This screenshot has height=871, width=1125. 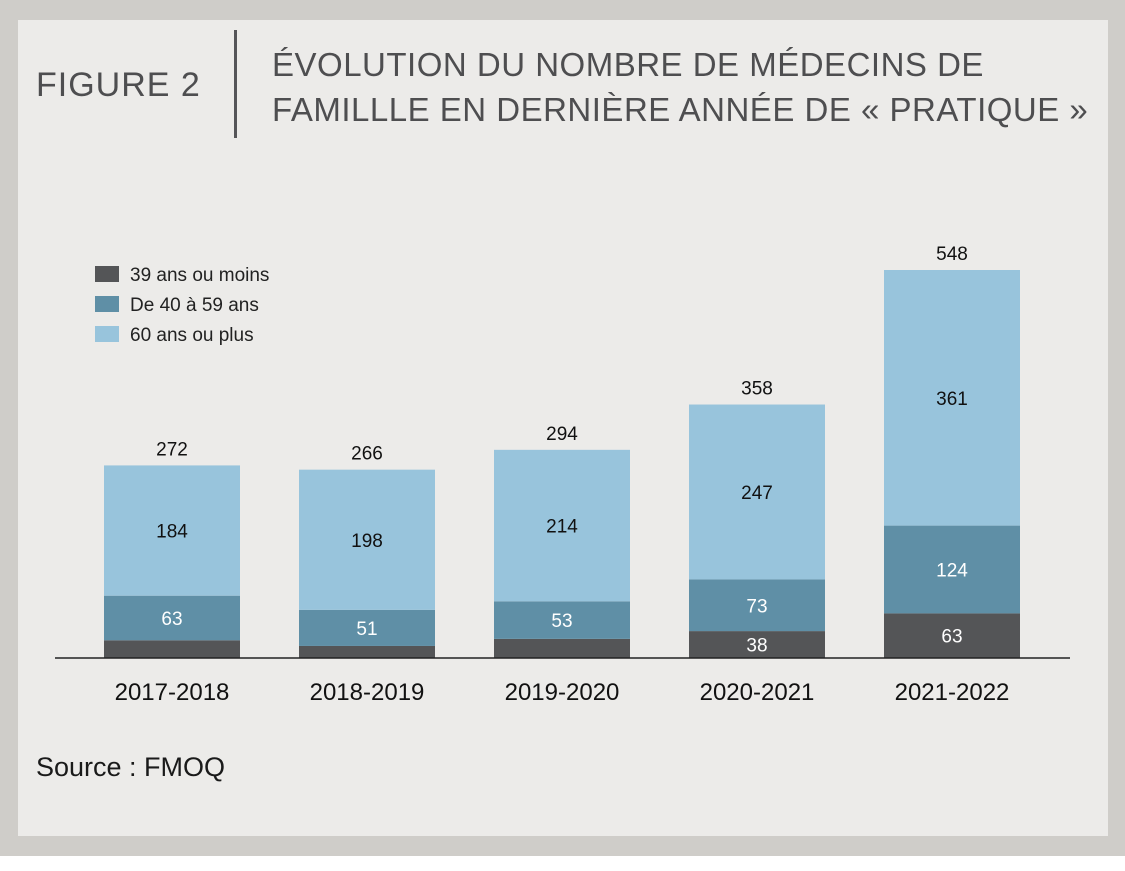 What do you see at coordinates (367, 651) in the screenshot?
I see `bar-segment-1-2018-2019` at bounding box center [367, 651].